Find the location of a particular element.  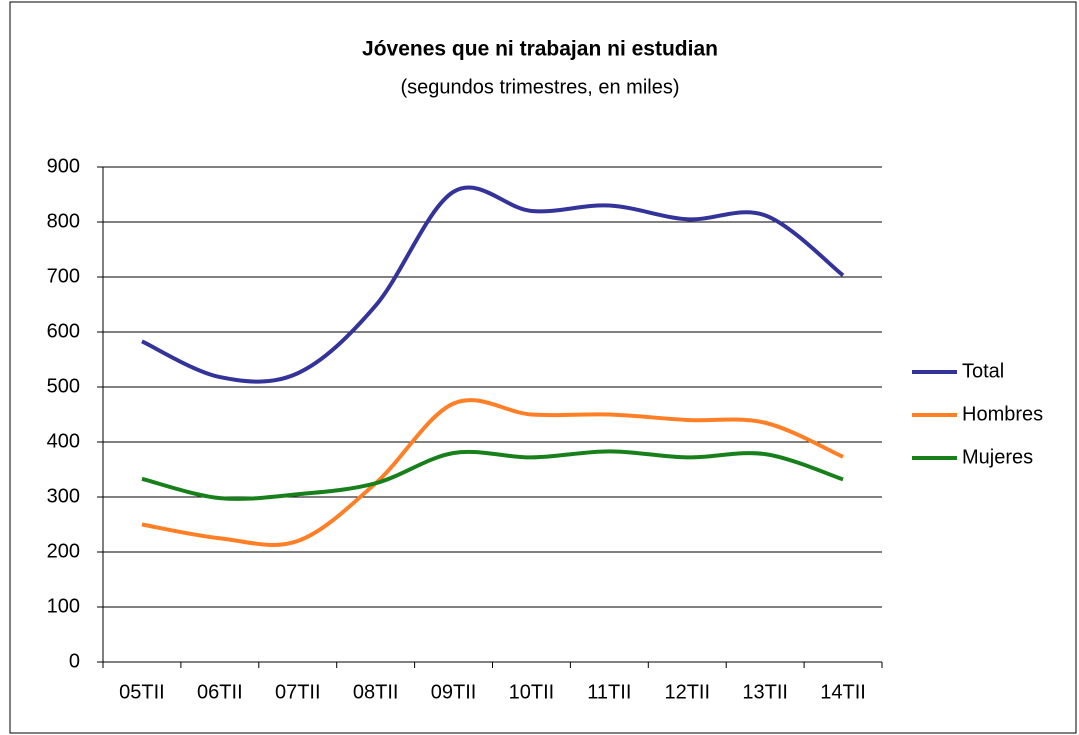

x-tick-label: 05TII is located at coordinates (142, 692).